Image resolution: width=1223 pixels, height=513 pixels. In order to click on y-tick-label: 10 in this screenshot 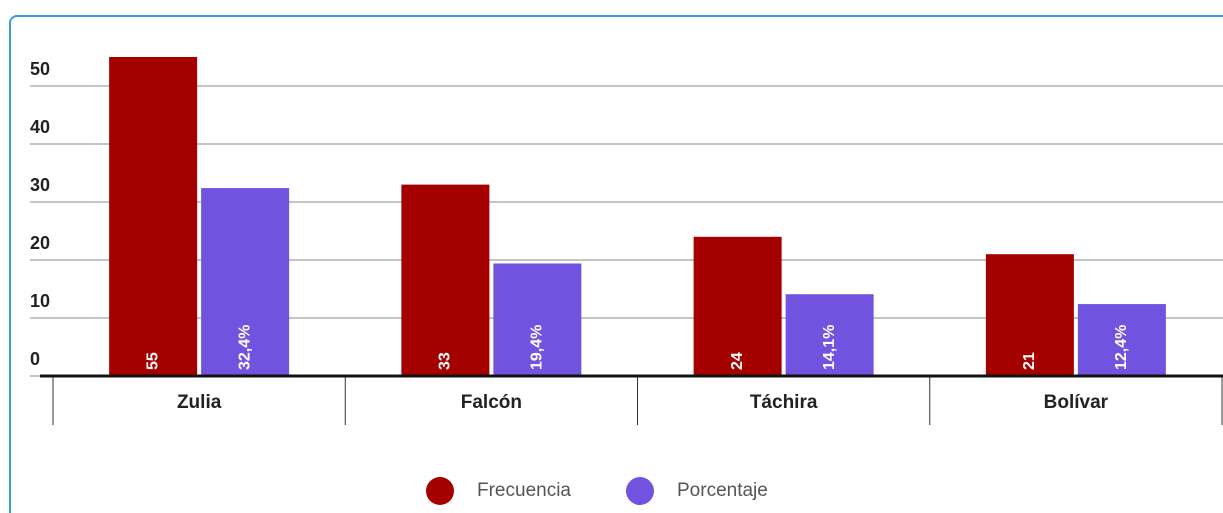, I will do `click(40, 301)`.